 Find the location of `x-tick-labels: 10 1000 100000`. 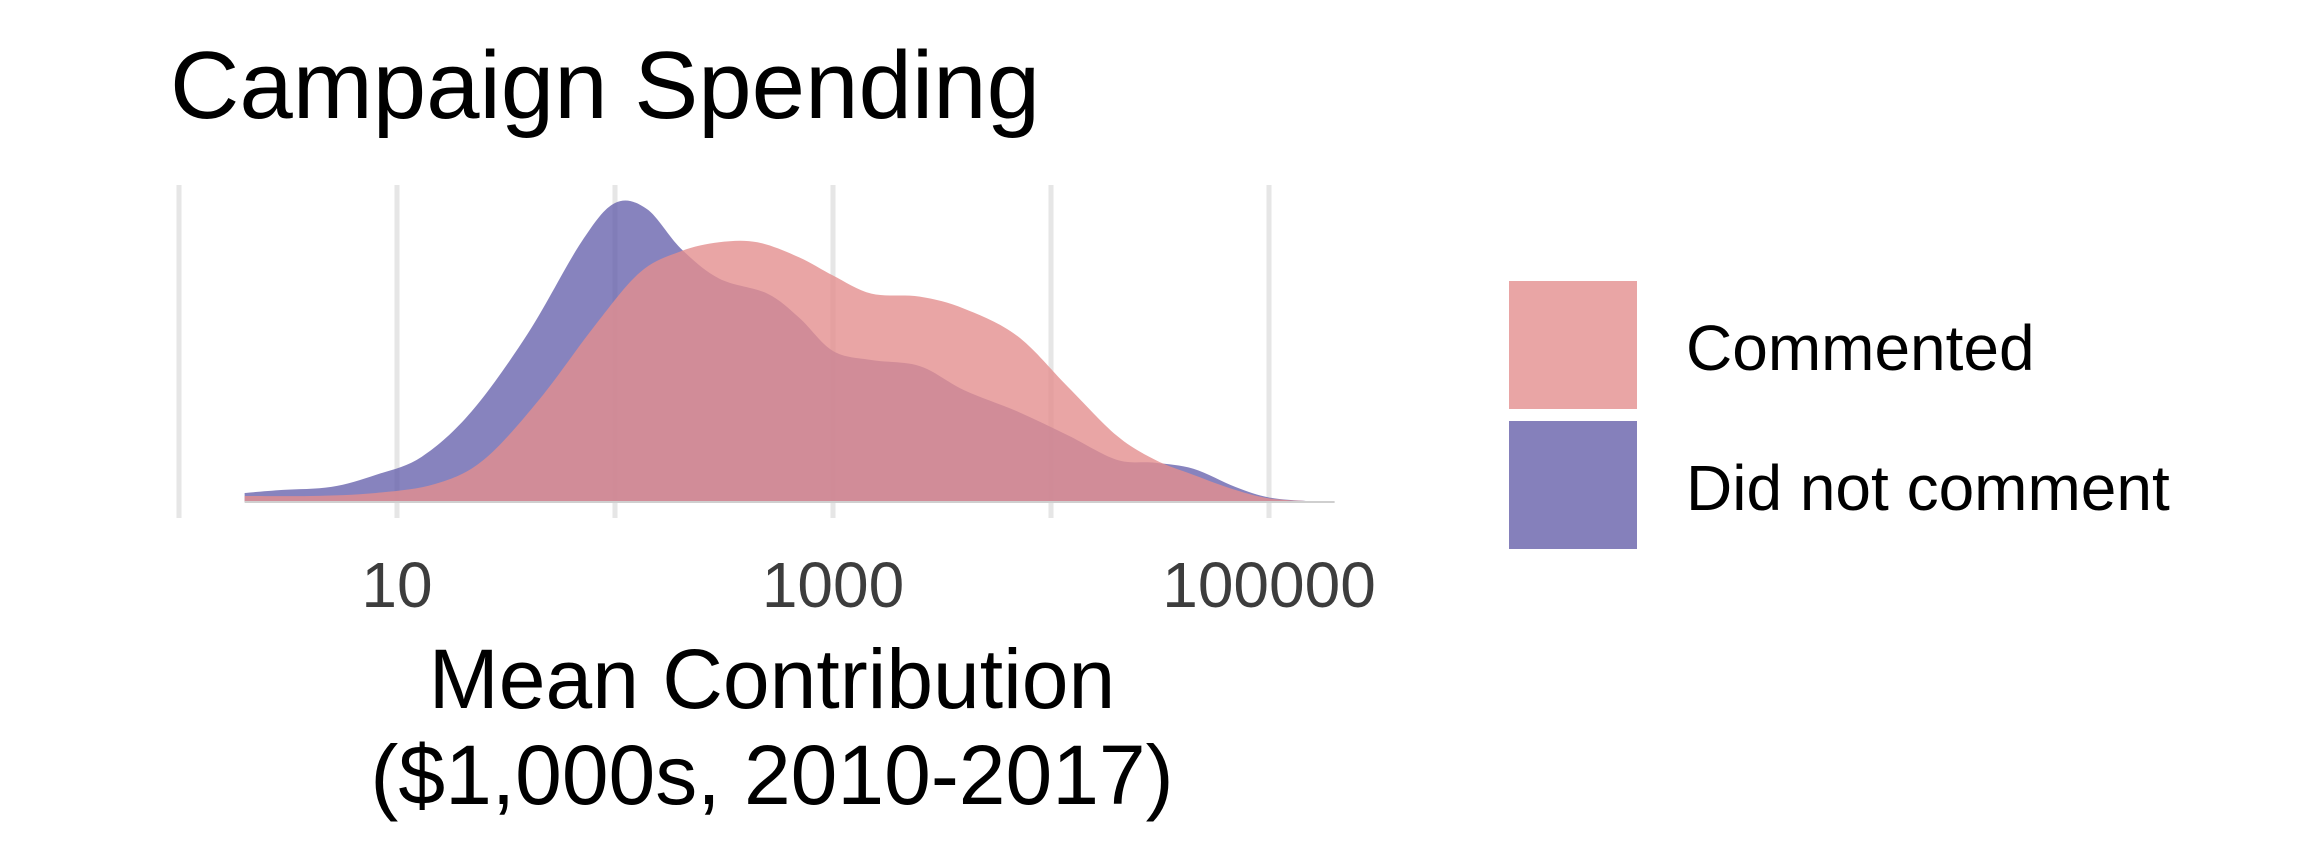

x-tick-labels: 10 1000 100000 is located at coordinates (868, 585).